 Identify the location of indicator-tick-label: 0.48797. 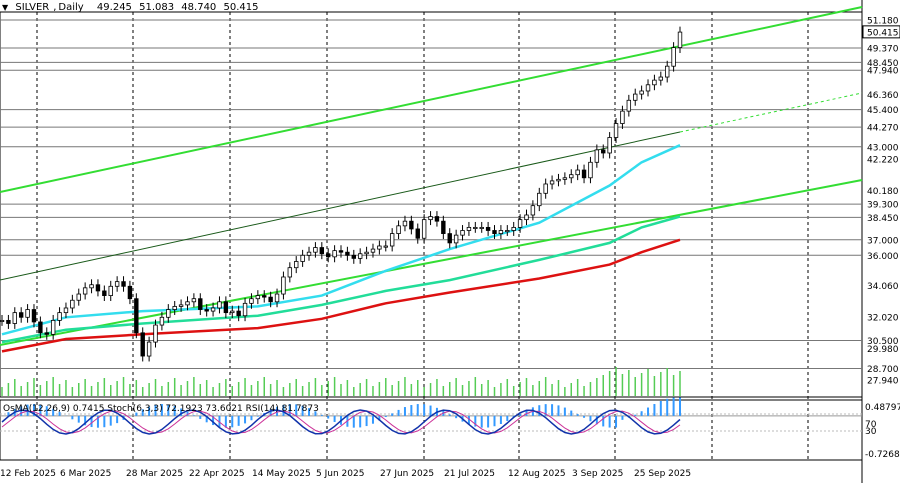
(882, 408).